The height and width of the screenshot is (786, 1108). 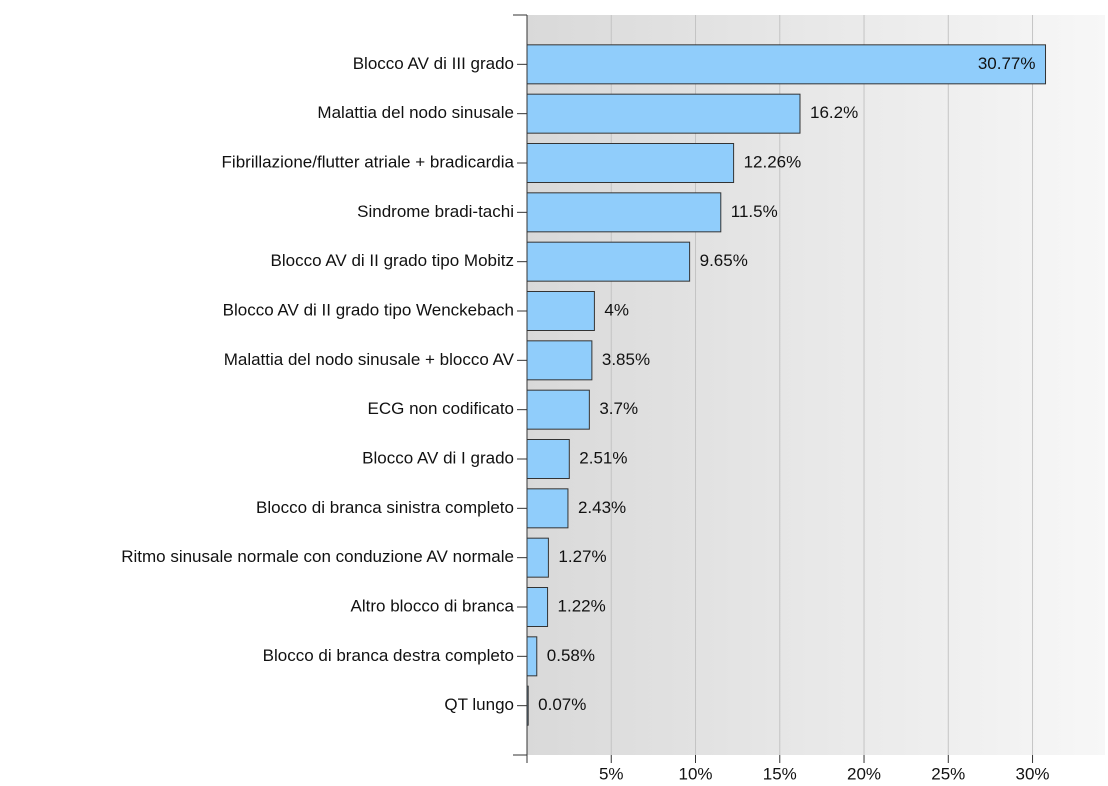 What do you see at coordinates (948, 773) in the screenshot?
I see `x-tick-label: 25%` at bounding box center [948, 773].